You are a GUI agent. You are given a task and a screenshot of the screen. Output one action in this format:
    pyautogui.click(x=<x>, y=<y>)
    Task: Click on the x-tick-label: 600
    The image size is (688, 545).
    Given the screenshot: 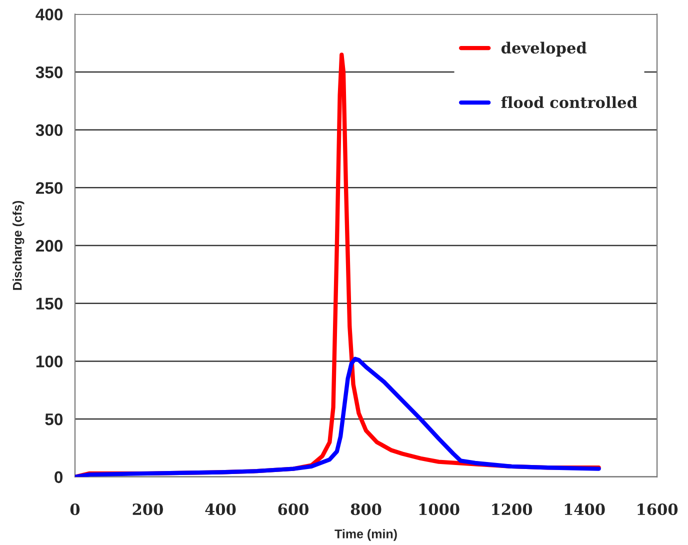 What is the action you would take?
    pyautogui.click(x=293, y=510)
    